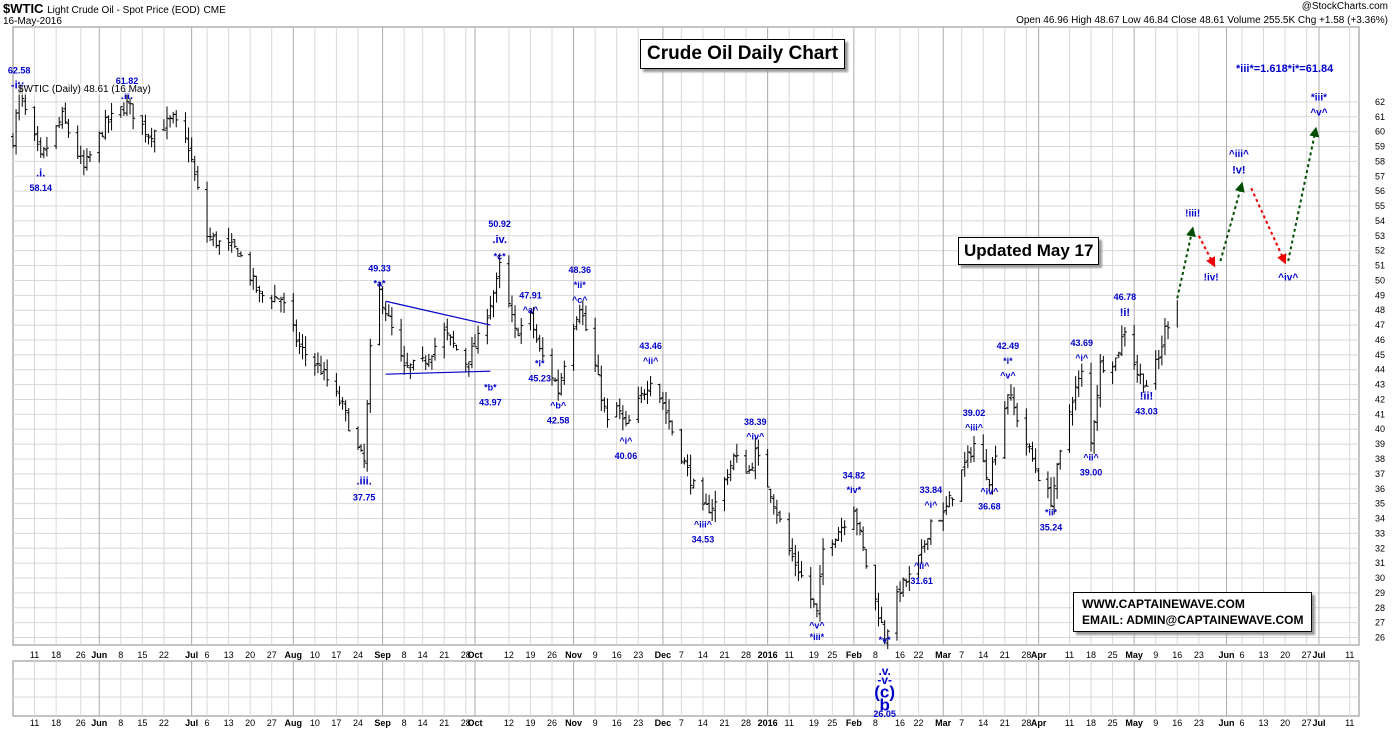 Image resolution: width=1400 pixels, height=730 pixels. What do you see at coordinates (1029, 251) in the screenshot?
I see `updated-note: Updated May 17` at bounding box center [1029, 251].